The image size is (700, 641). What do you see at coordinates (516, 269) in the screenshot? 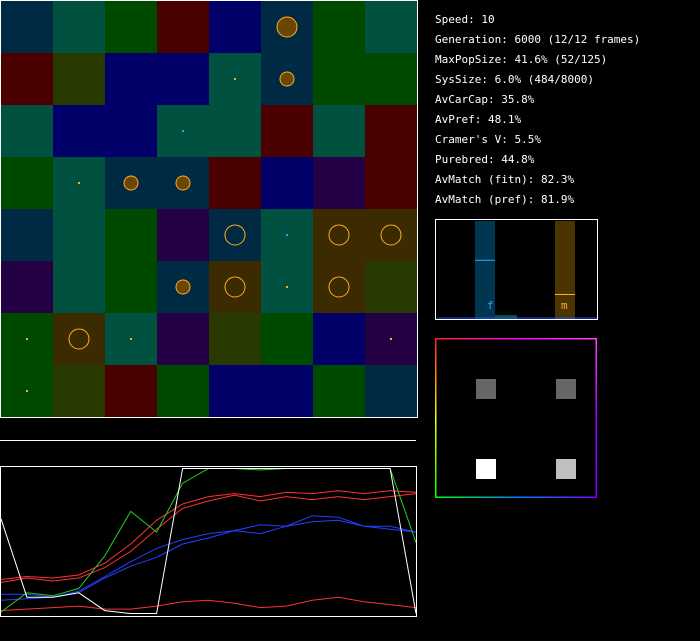
I see `histogram-panel: f m` at bounding box center [516, 269].